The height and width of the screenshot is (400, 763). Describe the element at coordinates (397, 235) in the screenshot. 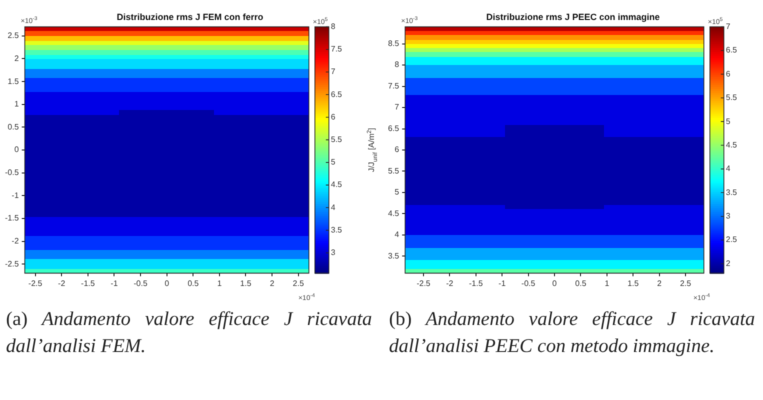

I see `y-tick-label: 4` at that location.